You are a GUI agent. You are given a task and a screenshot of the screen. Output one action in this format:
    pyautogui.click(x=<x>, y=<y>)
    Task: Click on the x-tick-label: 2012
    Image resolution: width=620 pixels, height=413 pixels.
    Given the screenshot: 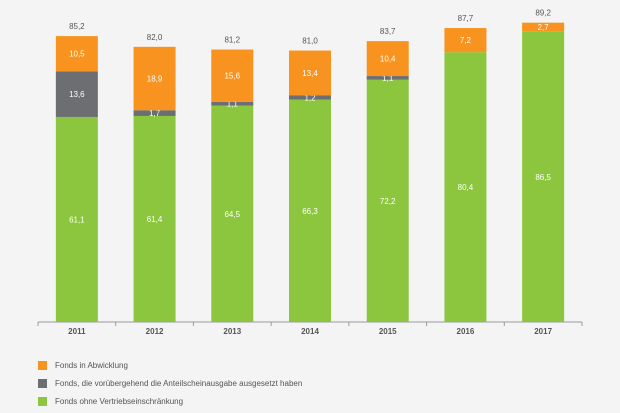 What is the action you would take?
    pyautogui.click(x=155, y=331)
    